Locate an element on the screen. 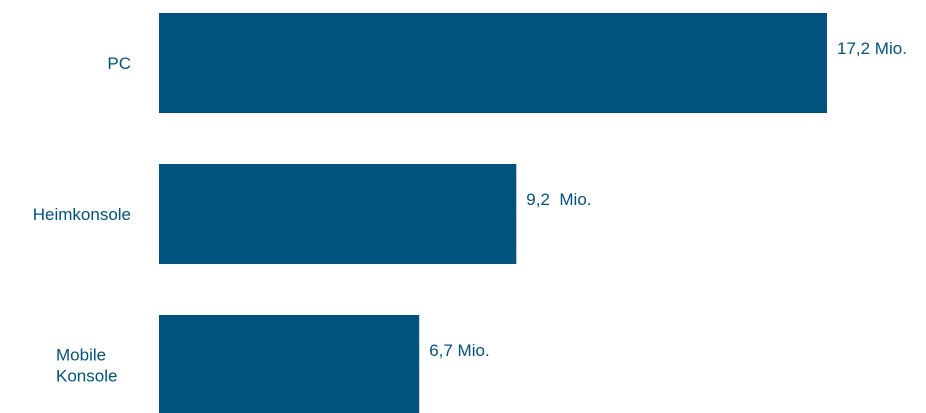 Image resolution: width=926 pixels, height=413 pixels. value-label: 9,2 Mio. is located at coordinates (558, 199).